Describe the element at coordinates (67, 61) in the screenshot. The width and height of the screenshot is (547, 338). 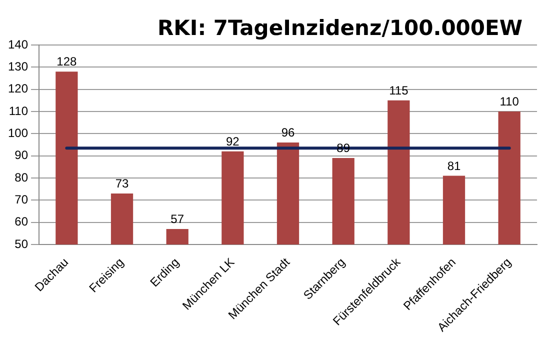
I see `data-label: 128` at that location.